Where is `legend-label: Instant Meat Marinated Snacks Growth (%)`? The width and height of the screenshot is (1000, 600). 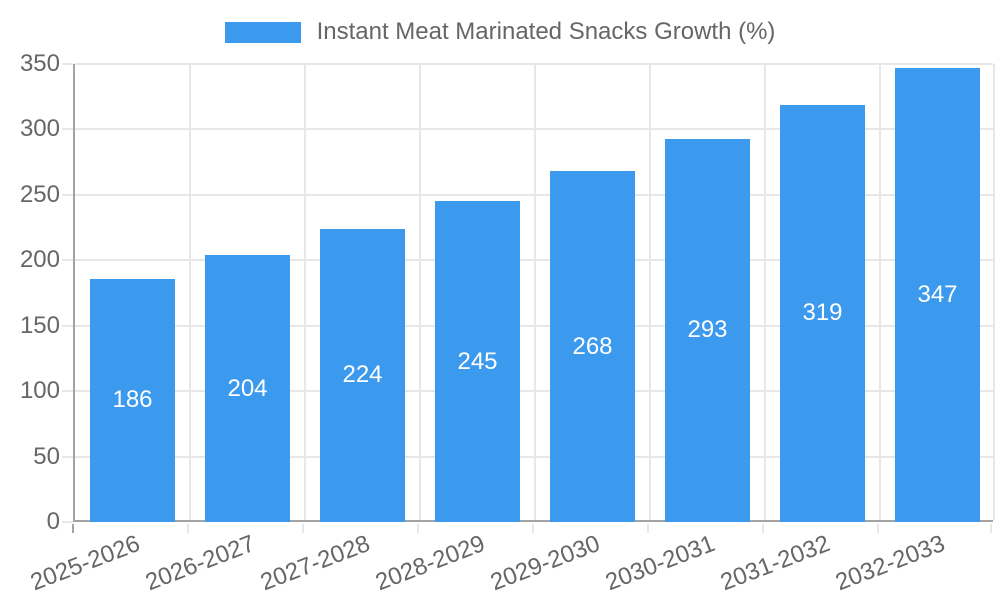 legend-label: Instant Meat Marinated Snacks Growth (%) is located at coordinates (546, 31).